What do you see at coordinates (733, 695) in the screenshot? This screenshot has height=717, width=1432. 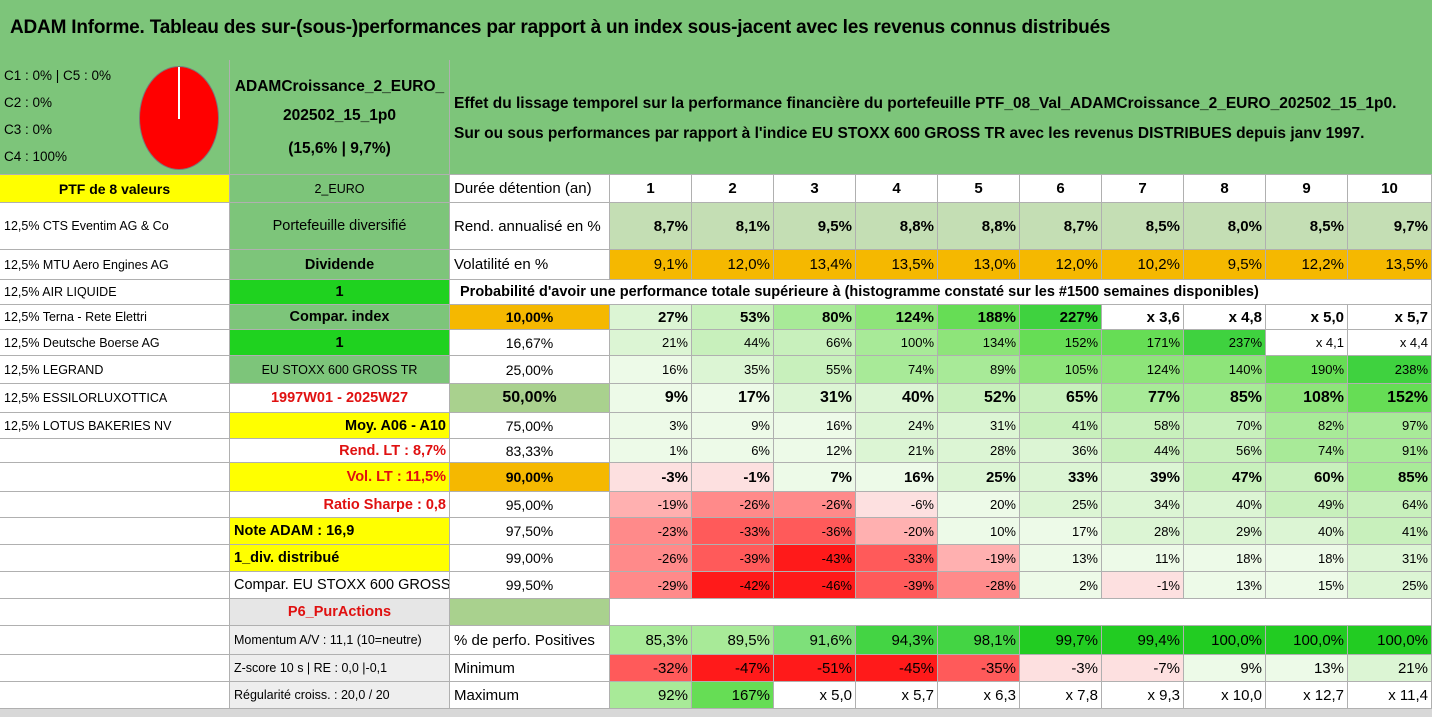 I see `maximum-cell: 167%` at bounding box center [733, 695].